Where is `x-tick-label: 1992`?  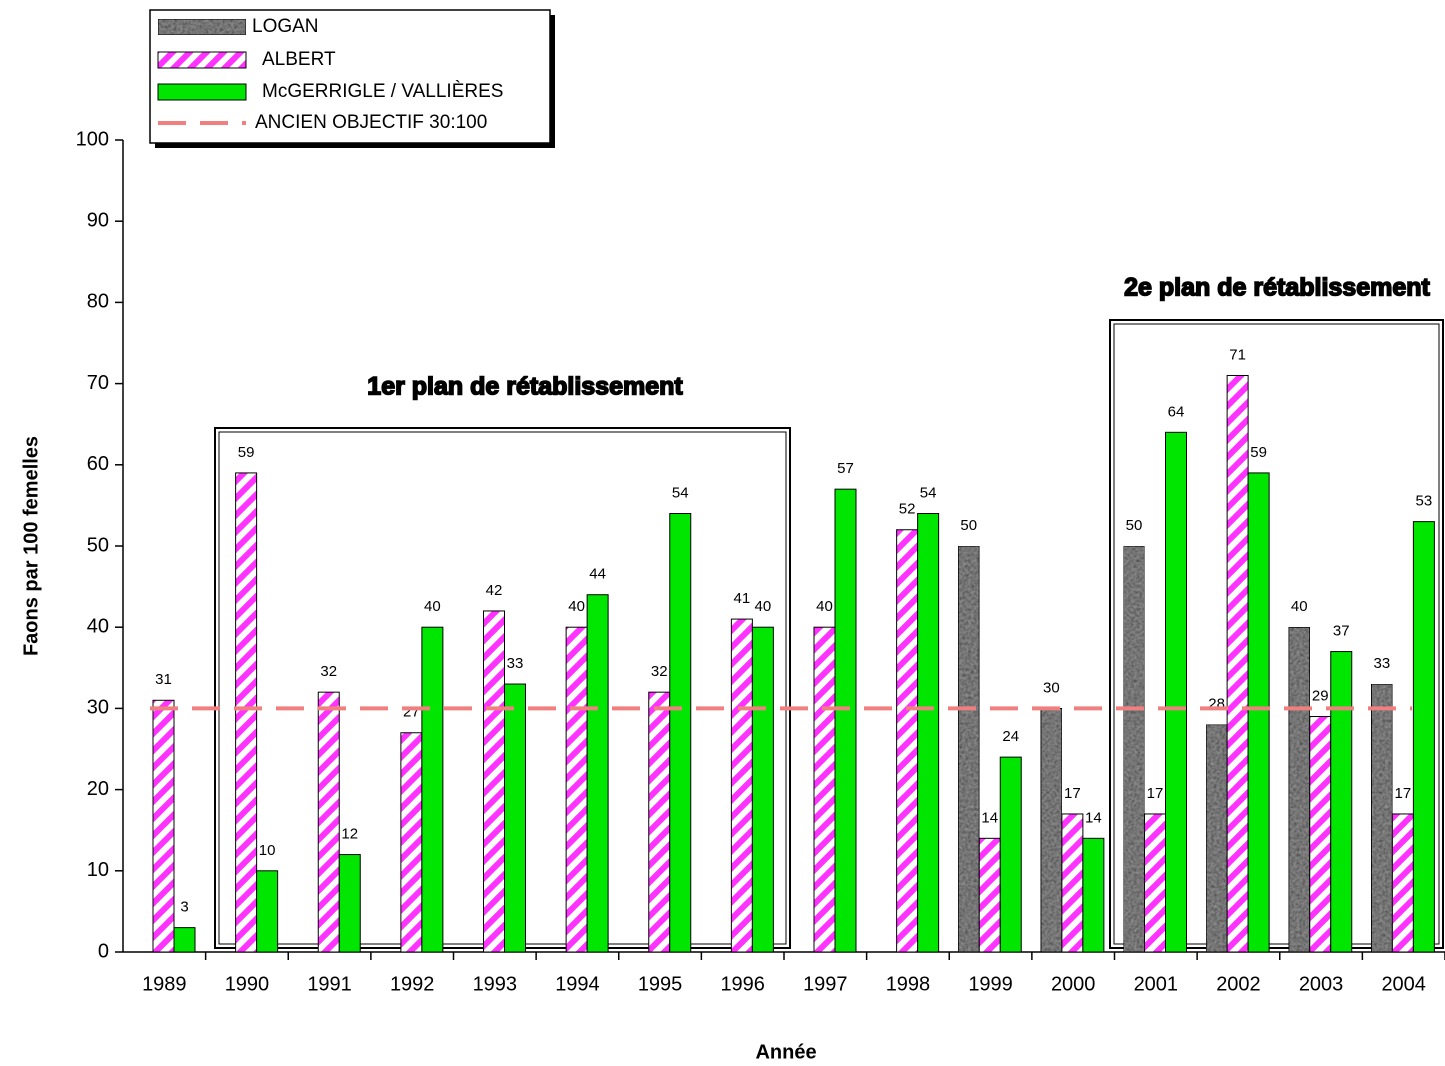
x-tick-label: 1992 is located at coordinates (412, 984).